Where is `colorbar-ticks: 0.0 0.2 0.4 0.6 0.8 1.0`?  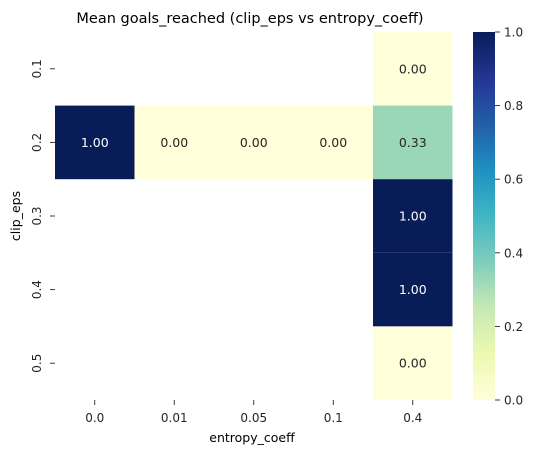 colorbar-ticks: 0.0 0.2 0.4 0.6 0.8 1.0 is located at coordinates (509, 217).